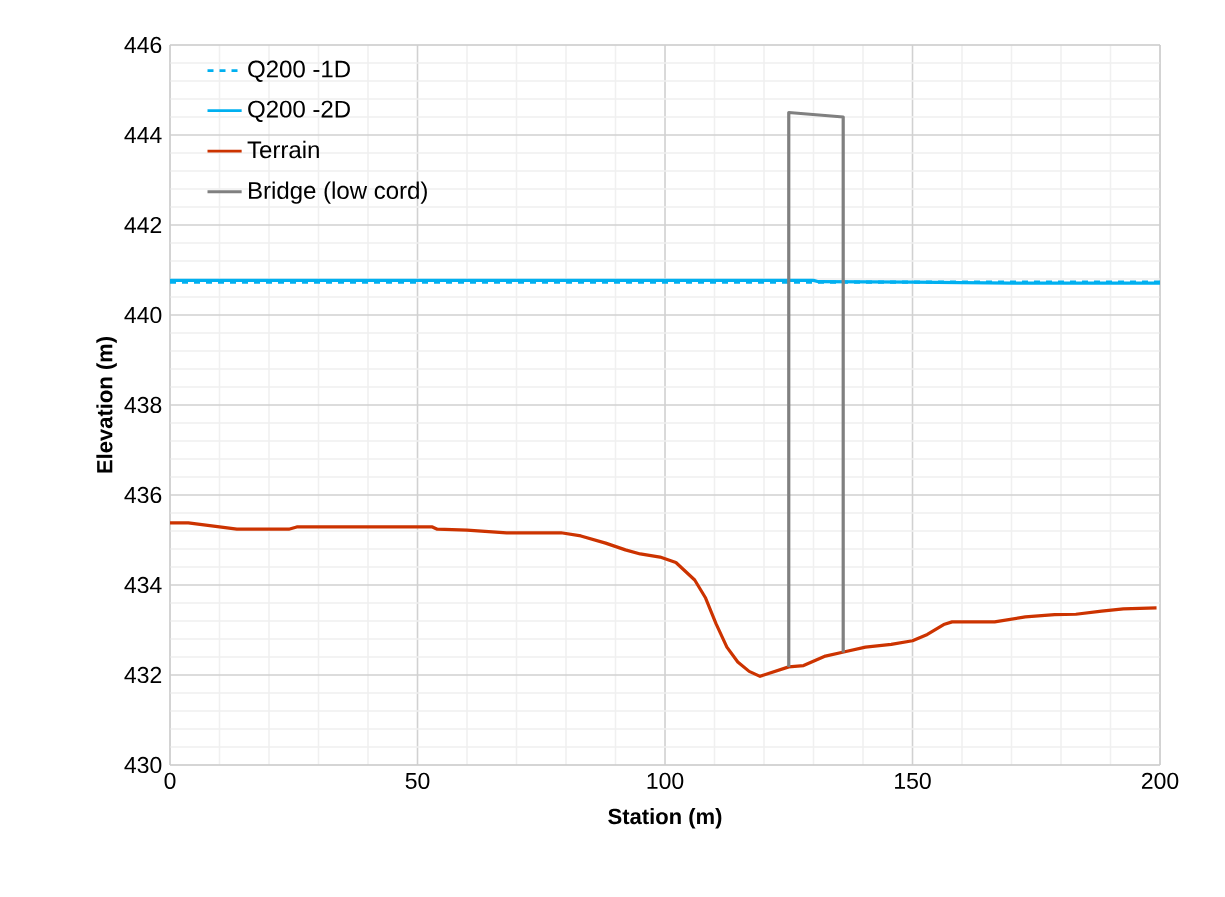  I want to click on y-tick-label: 444, so click(143, 135).